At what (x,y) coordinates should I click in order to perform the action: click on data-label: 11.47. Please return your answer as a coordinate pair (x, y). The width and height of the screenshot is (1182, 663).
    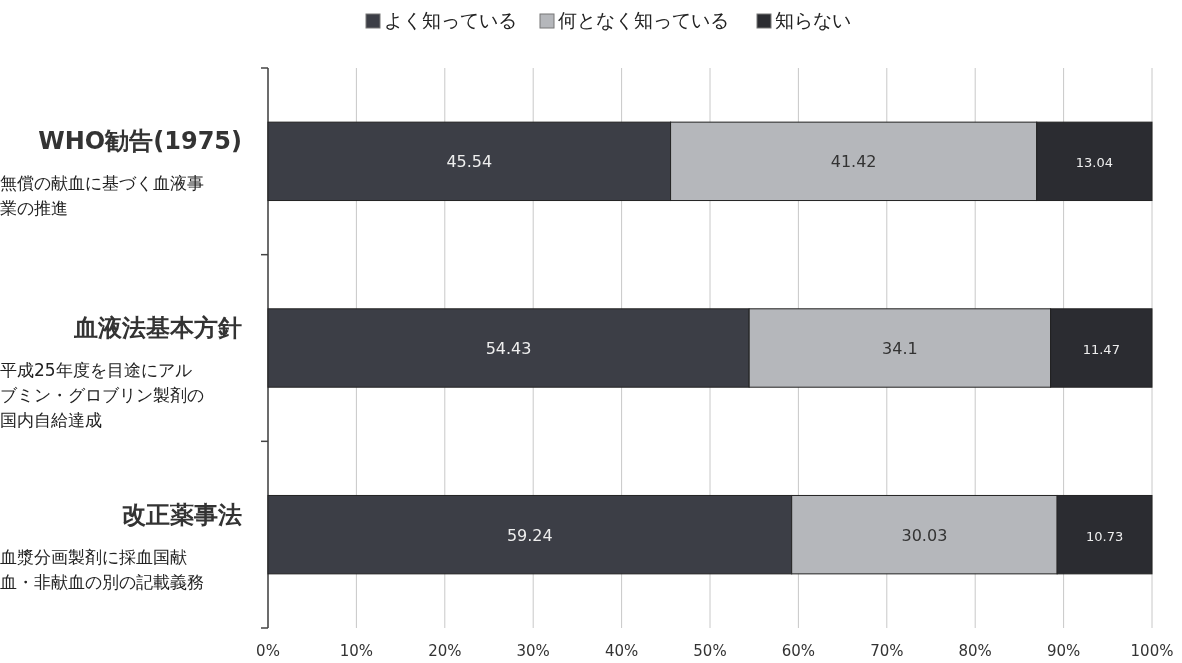
    Looking at the image, I should click on (1101, 349).